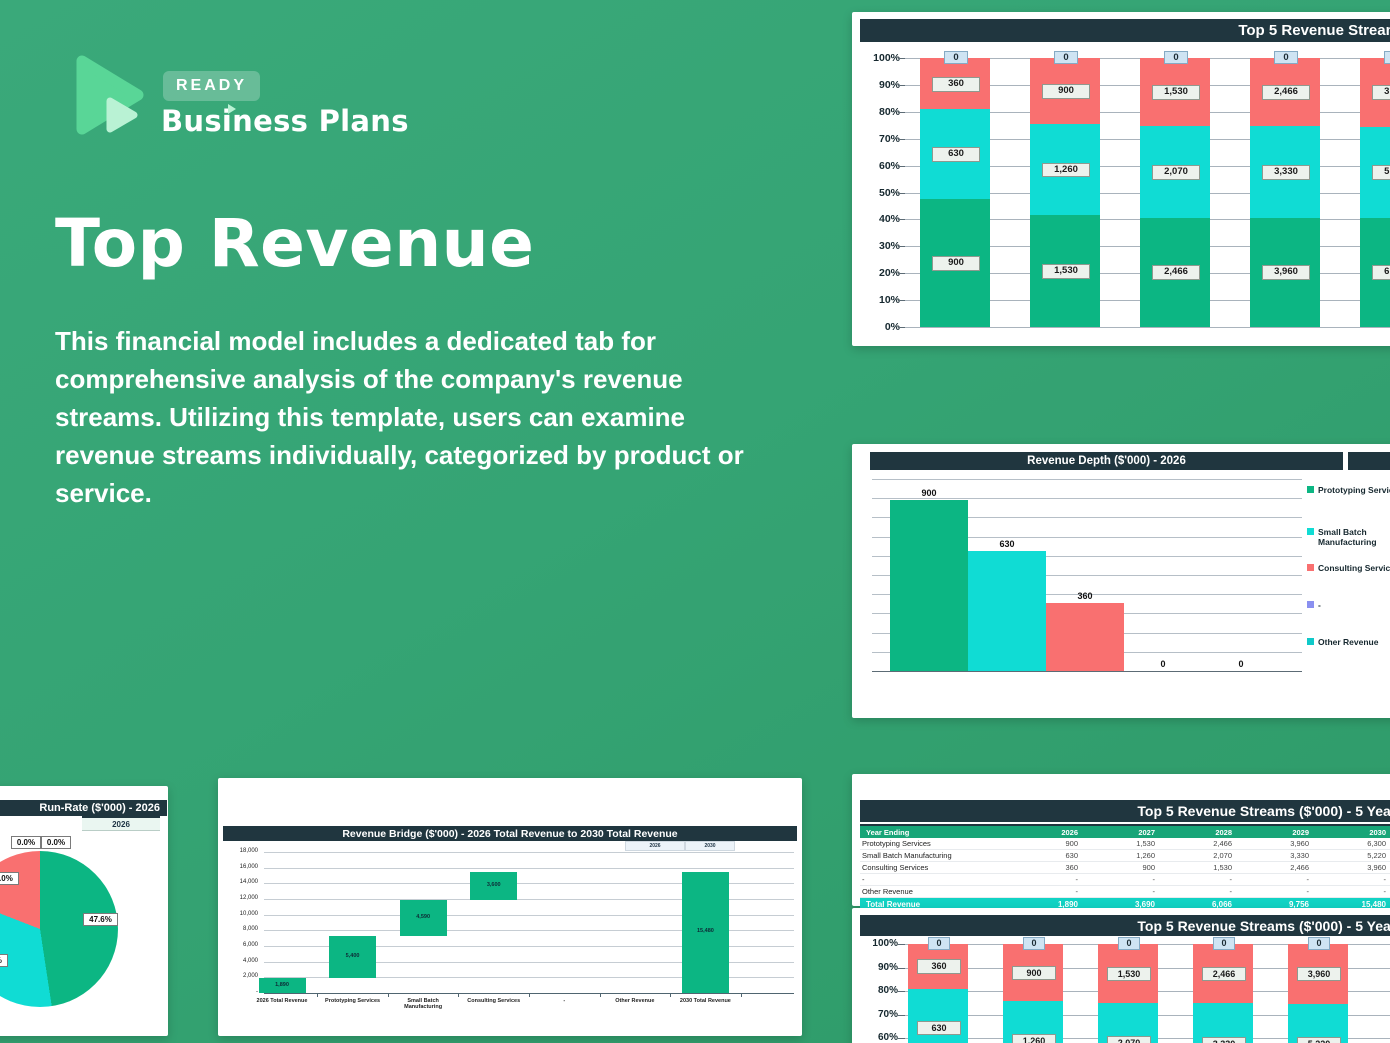 The width and height of the screenshot is (1390, 1043). Describe the element at coordinates (1045, 904) in the screenshot. I see `value-cell: 1,890` at that location.